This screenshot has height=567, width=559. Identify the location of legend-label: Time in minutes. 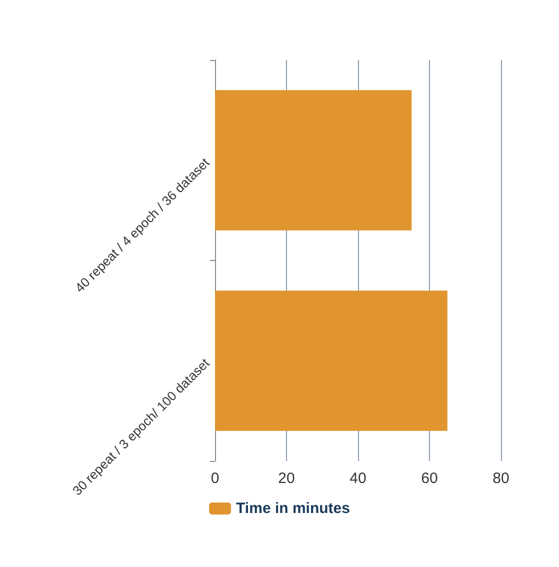
(293, 508).